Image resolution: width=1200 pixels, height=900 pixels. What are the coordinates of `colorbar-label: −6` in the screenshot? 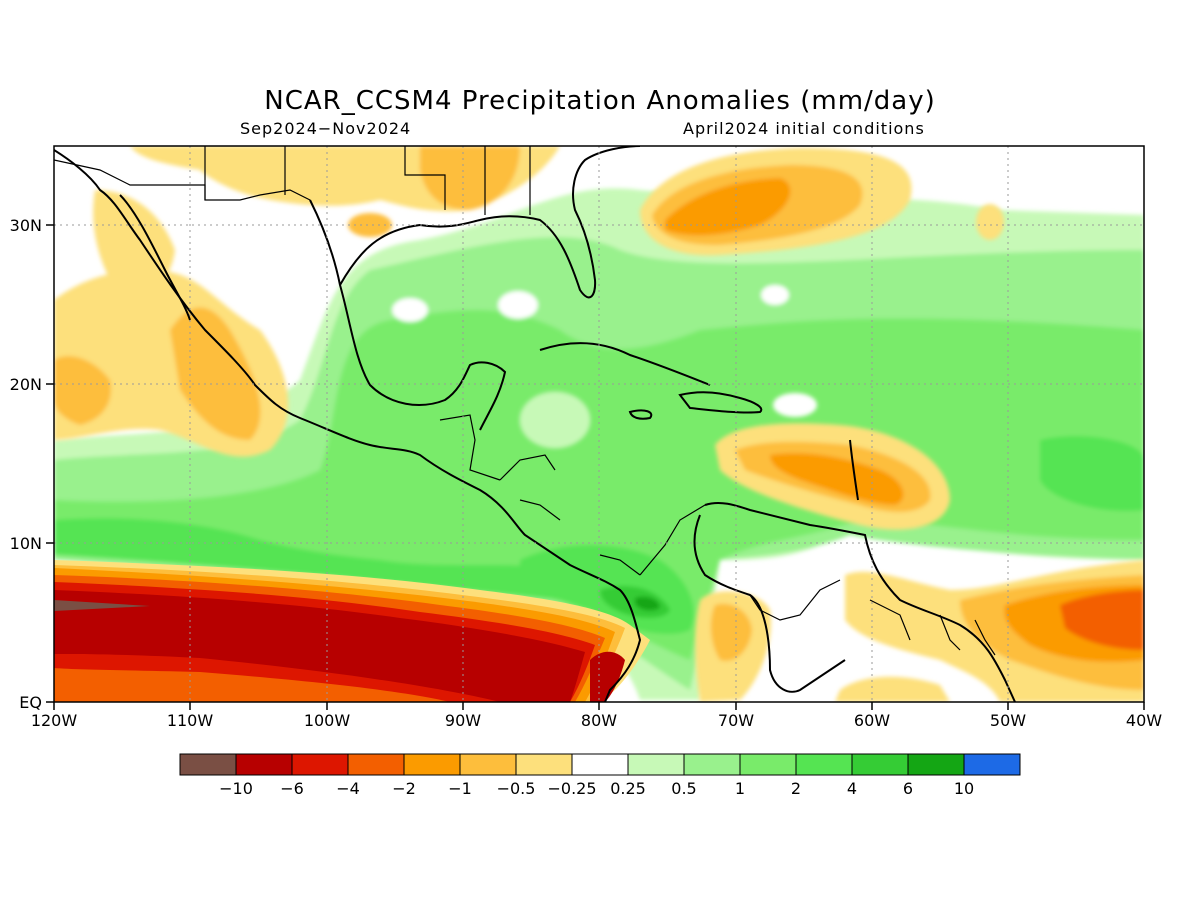 It's located at (292, 788).